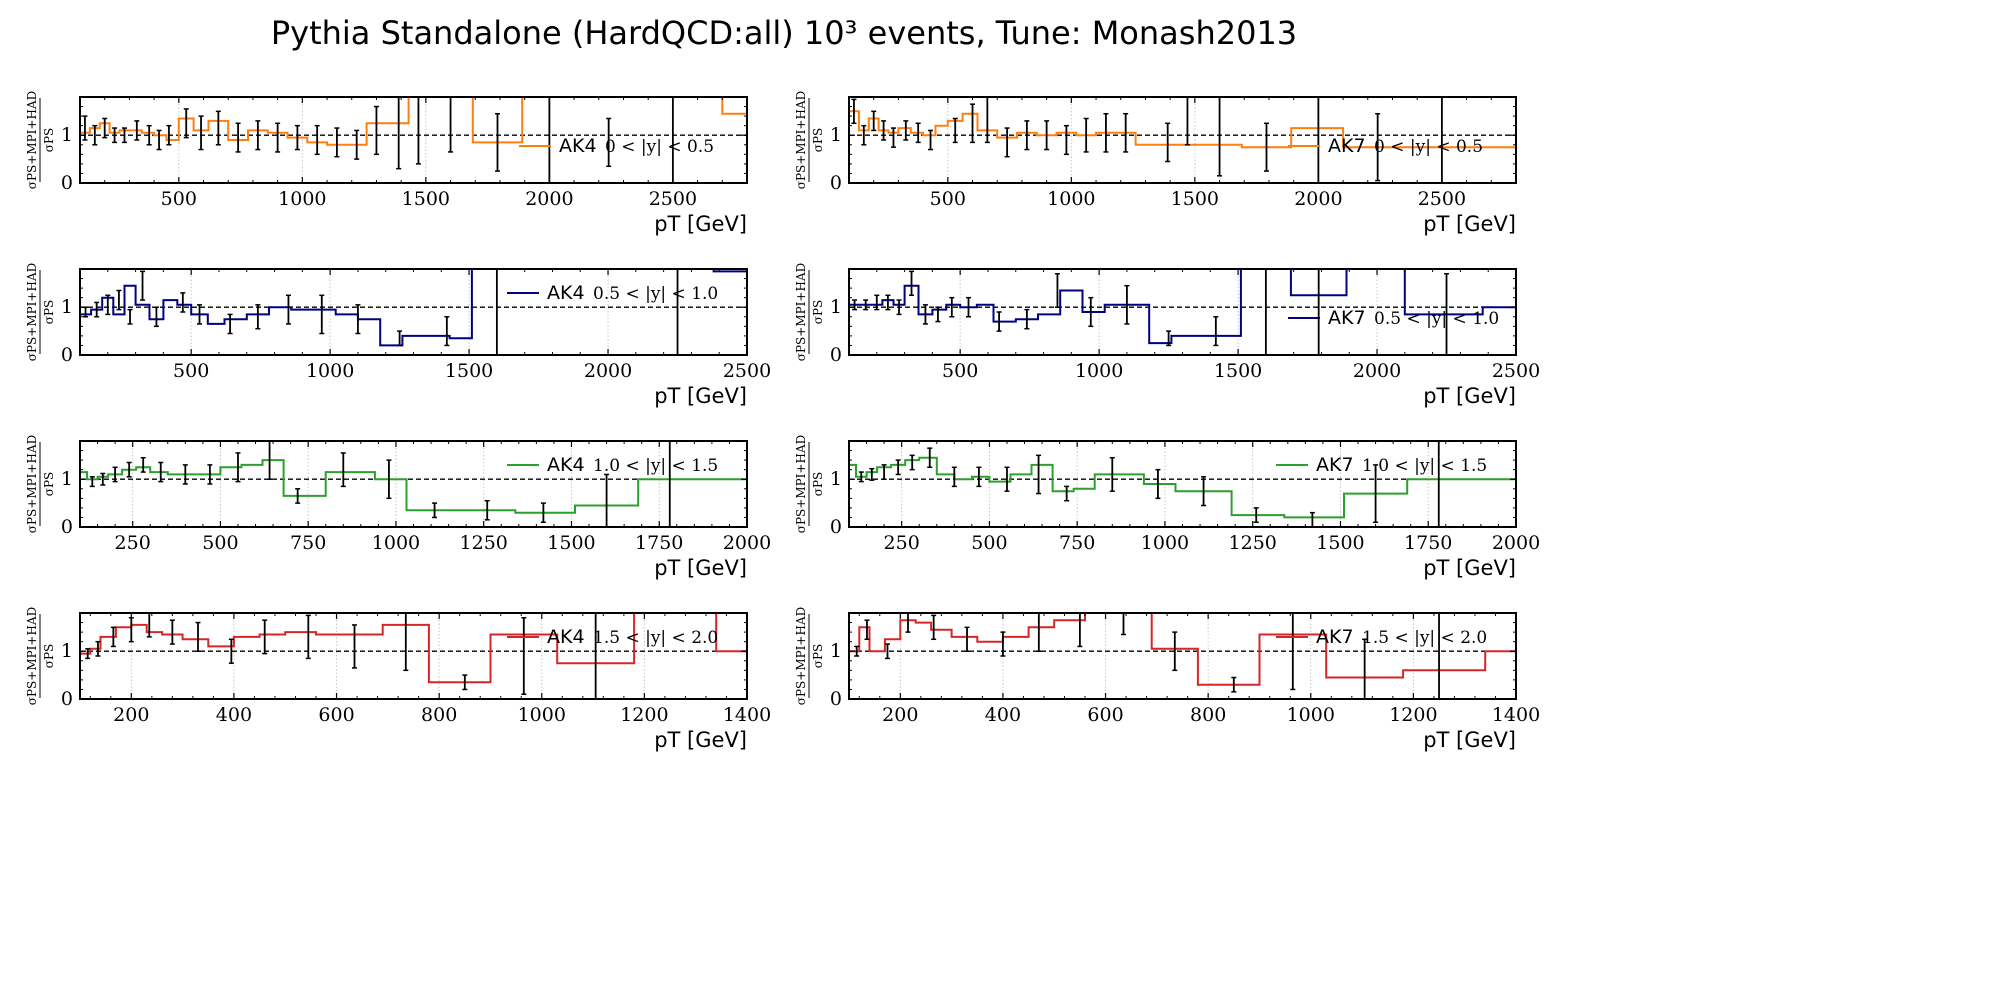 This screenshot has height=1000, width=2000. I want to click on legend-range: 1.0 < |y| < 1.5, so click(655, 466).